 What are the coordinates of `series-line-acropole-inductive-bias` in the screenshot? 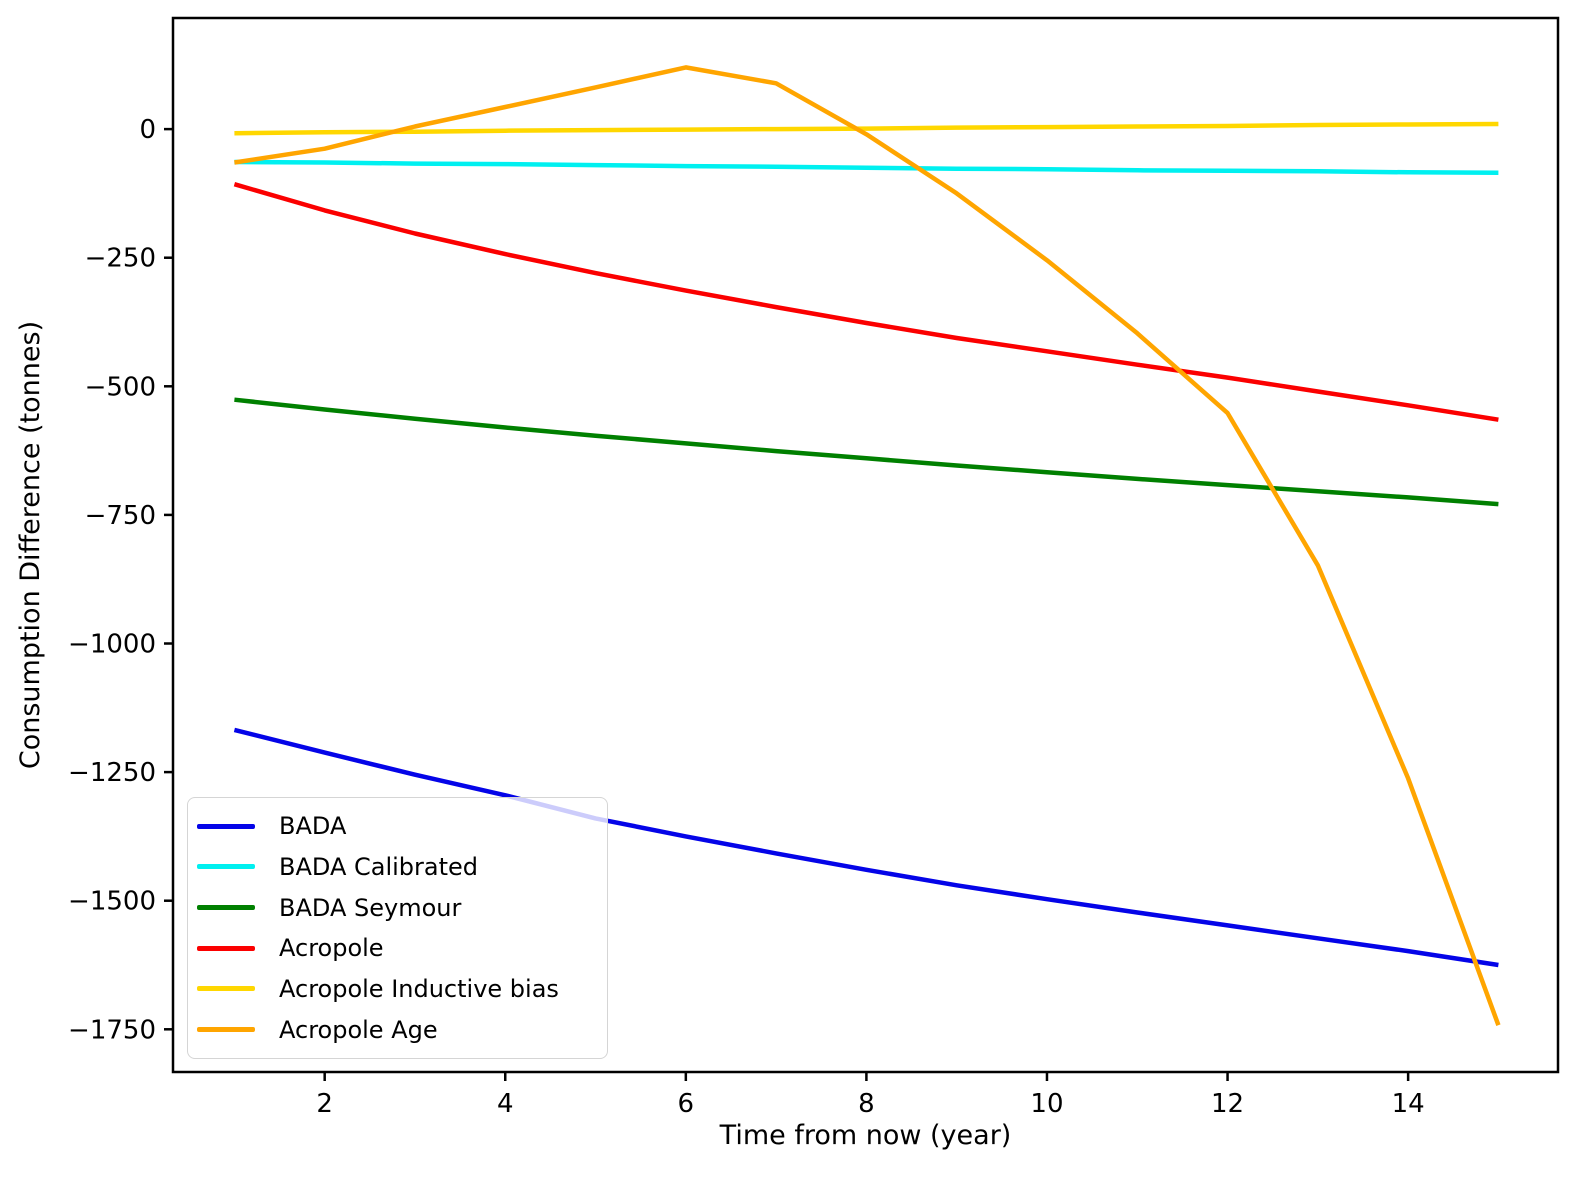 It's located at (866, 128).